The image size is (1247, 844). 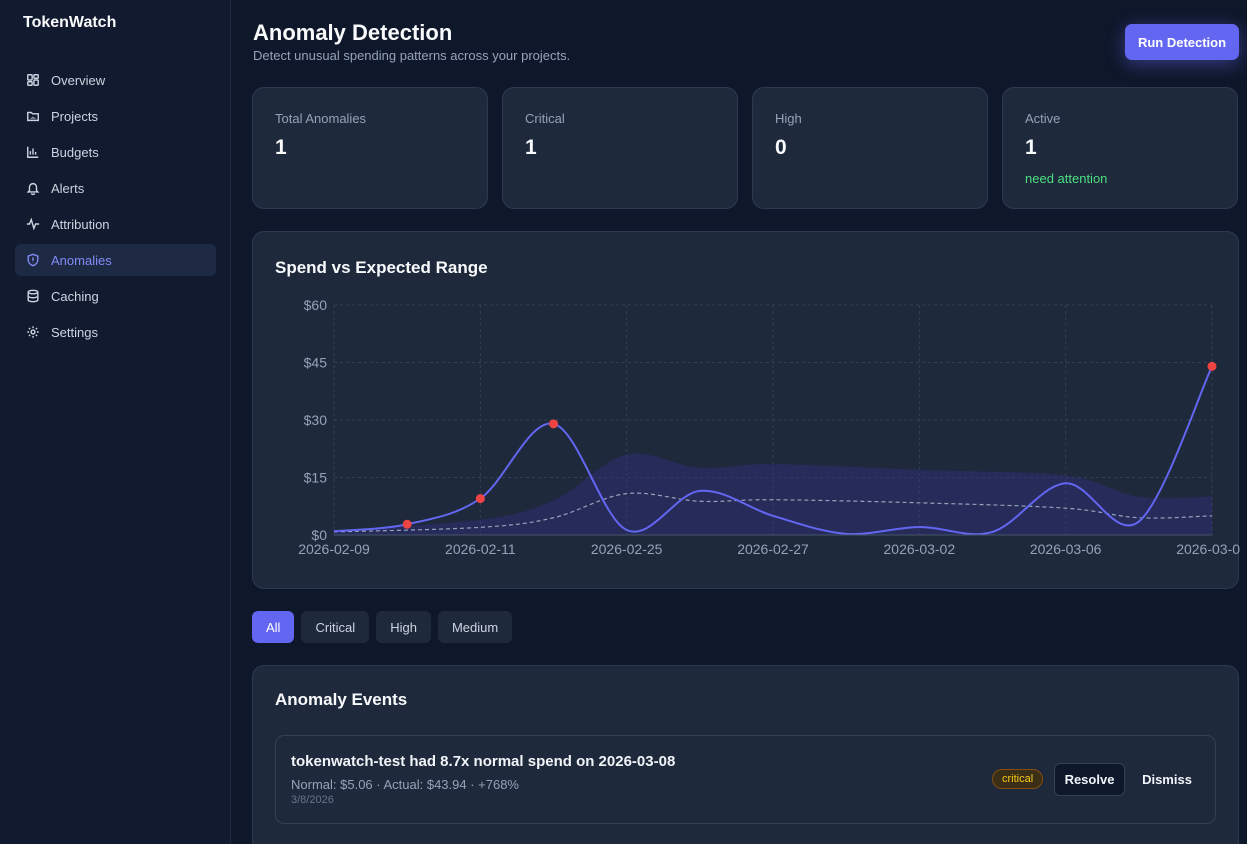 I want to click on sidebar-item-alerts: Alerts, so click(x=115, y=188).